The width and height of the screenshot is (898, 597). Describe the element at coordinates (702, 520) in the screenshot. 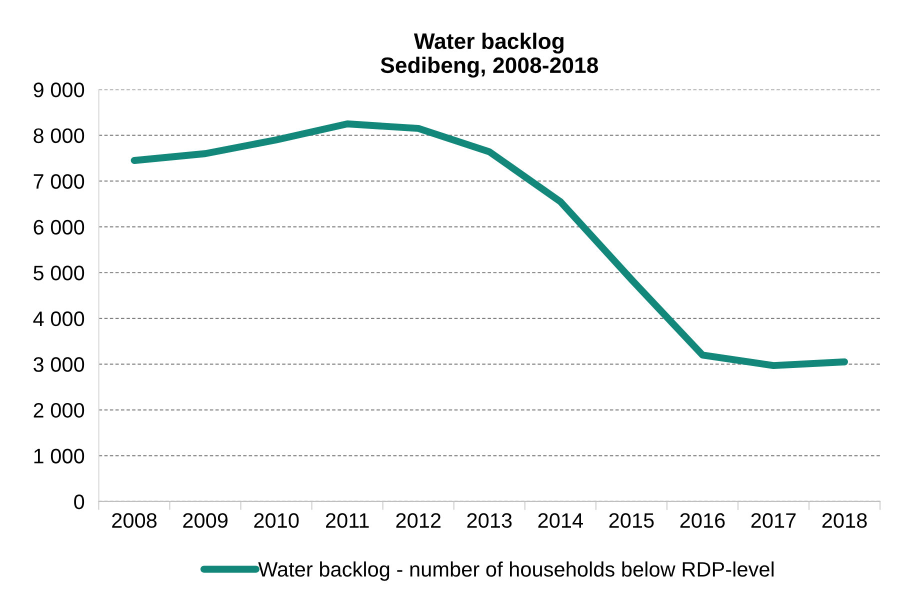

I see `x-tick-label: 2016` at that location.